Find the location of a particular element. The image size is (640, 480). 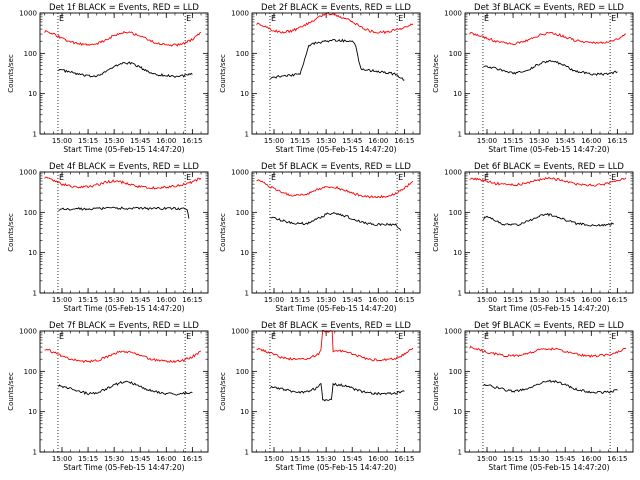

panel-title: Det 3f BLACK = Events, RED = LLD is located at coordinates (549, 8).